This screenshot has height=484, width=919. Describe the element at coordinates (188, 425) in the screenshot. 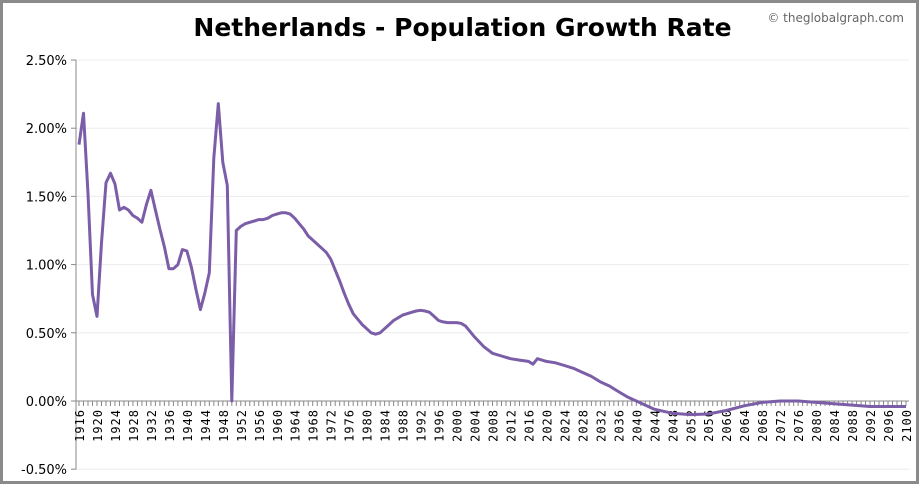

I see `x-tick-label: 1940` at that location.